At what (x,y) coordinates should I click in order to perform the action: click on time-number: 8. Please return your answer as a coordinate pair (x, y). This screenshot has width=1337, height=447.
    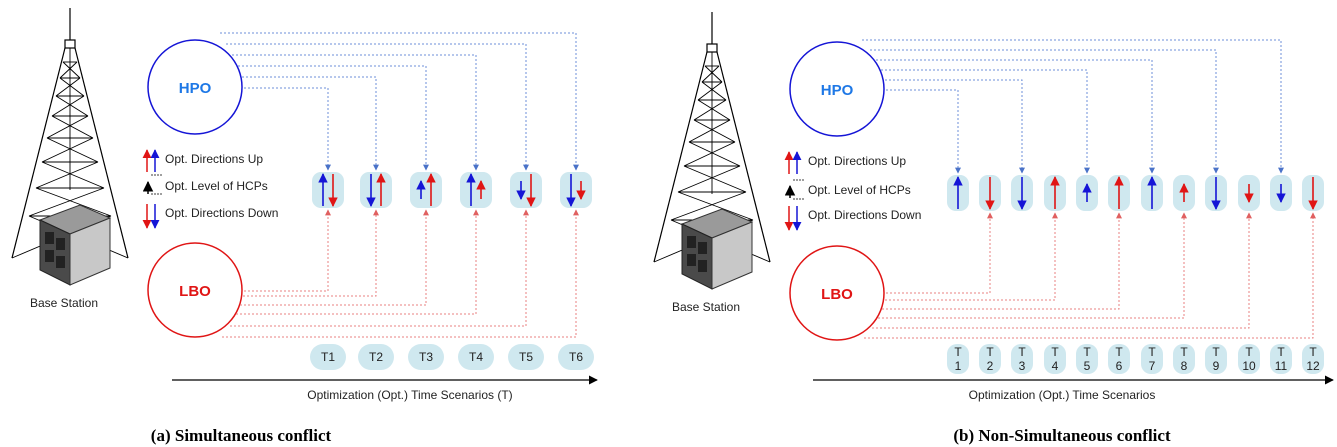
    Looking at the image, I should click on (1184, 366).